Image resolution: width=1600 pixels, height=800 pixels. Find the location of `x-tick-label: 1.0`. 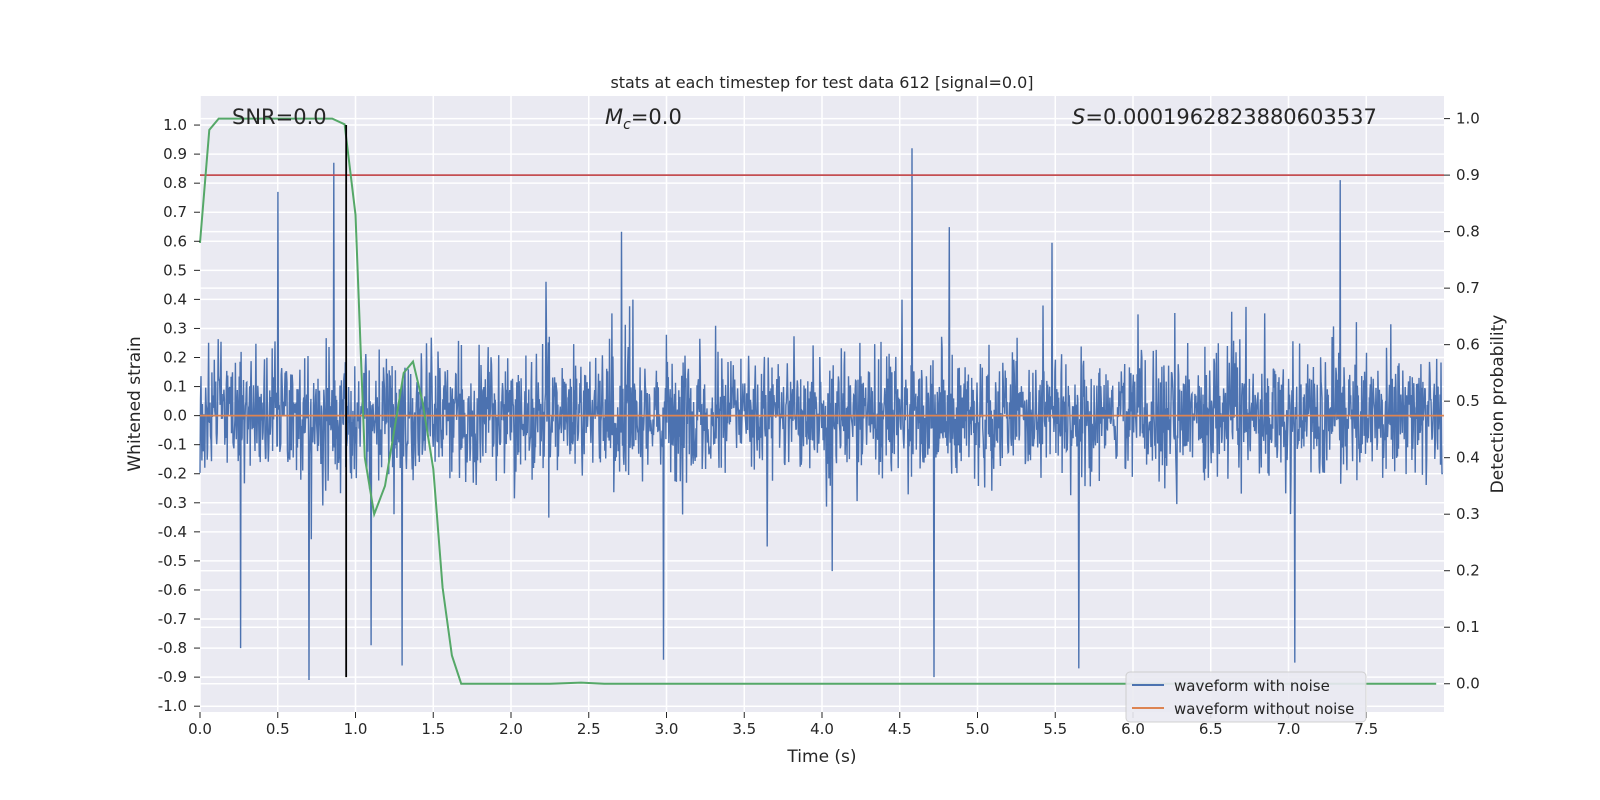

x-tick-label: 1.0 is located at coordinates (356, 729).